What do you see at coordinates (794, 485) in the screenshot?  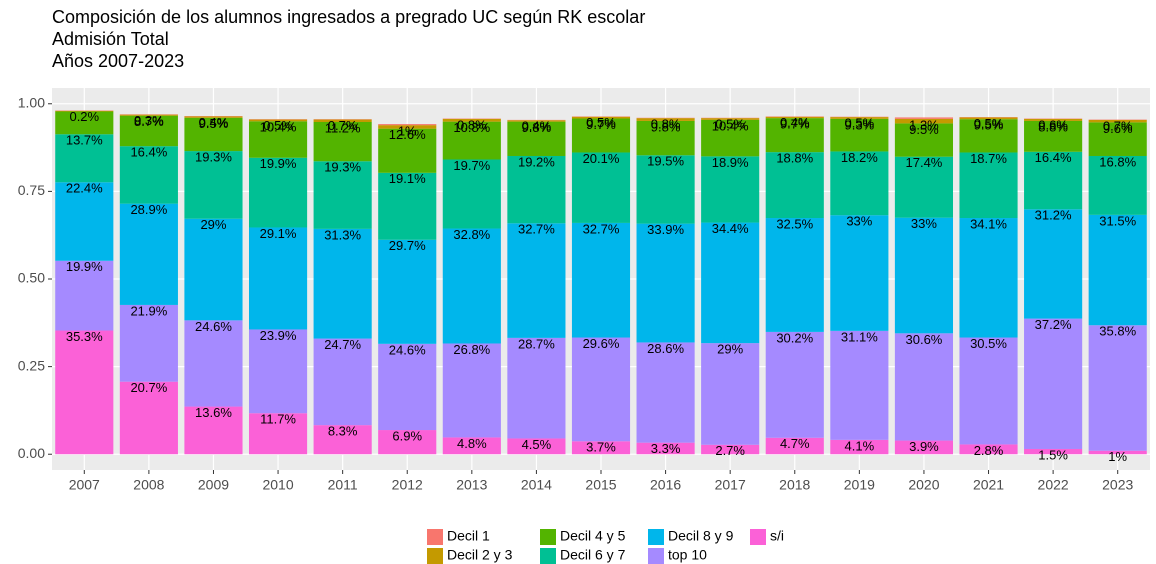 I see `x-tick-label: 2018` at bounding box center [794, 485].